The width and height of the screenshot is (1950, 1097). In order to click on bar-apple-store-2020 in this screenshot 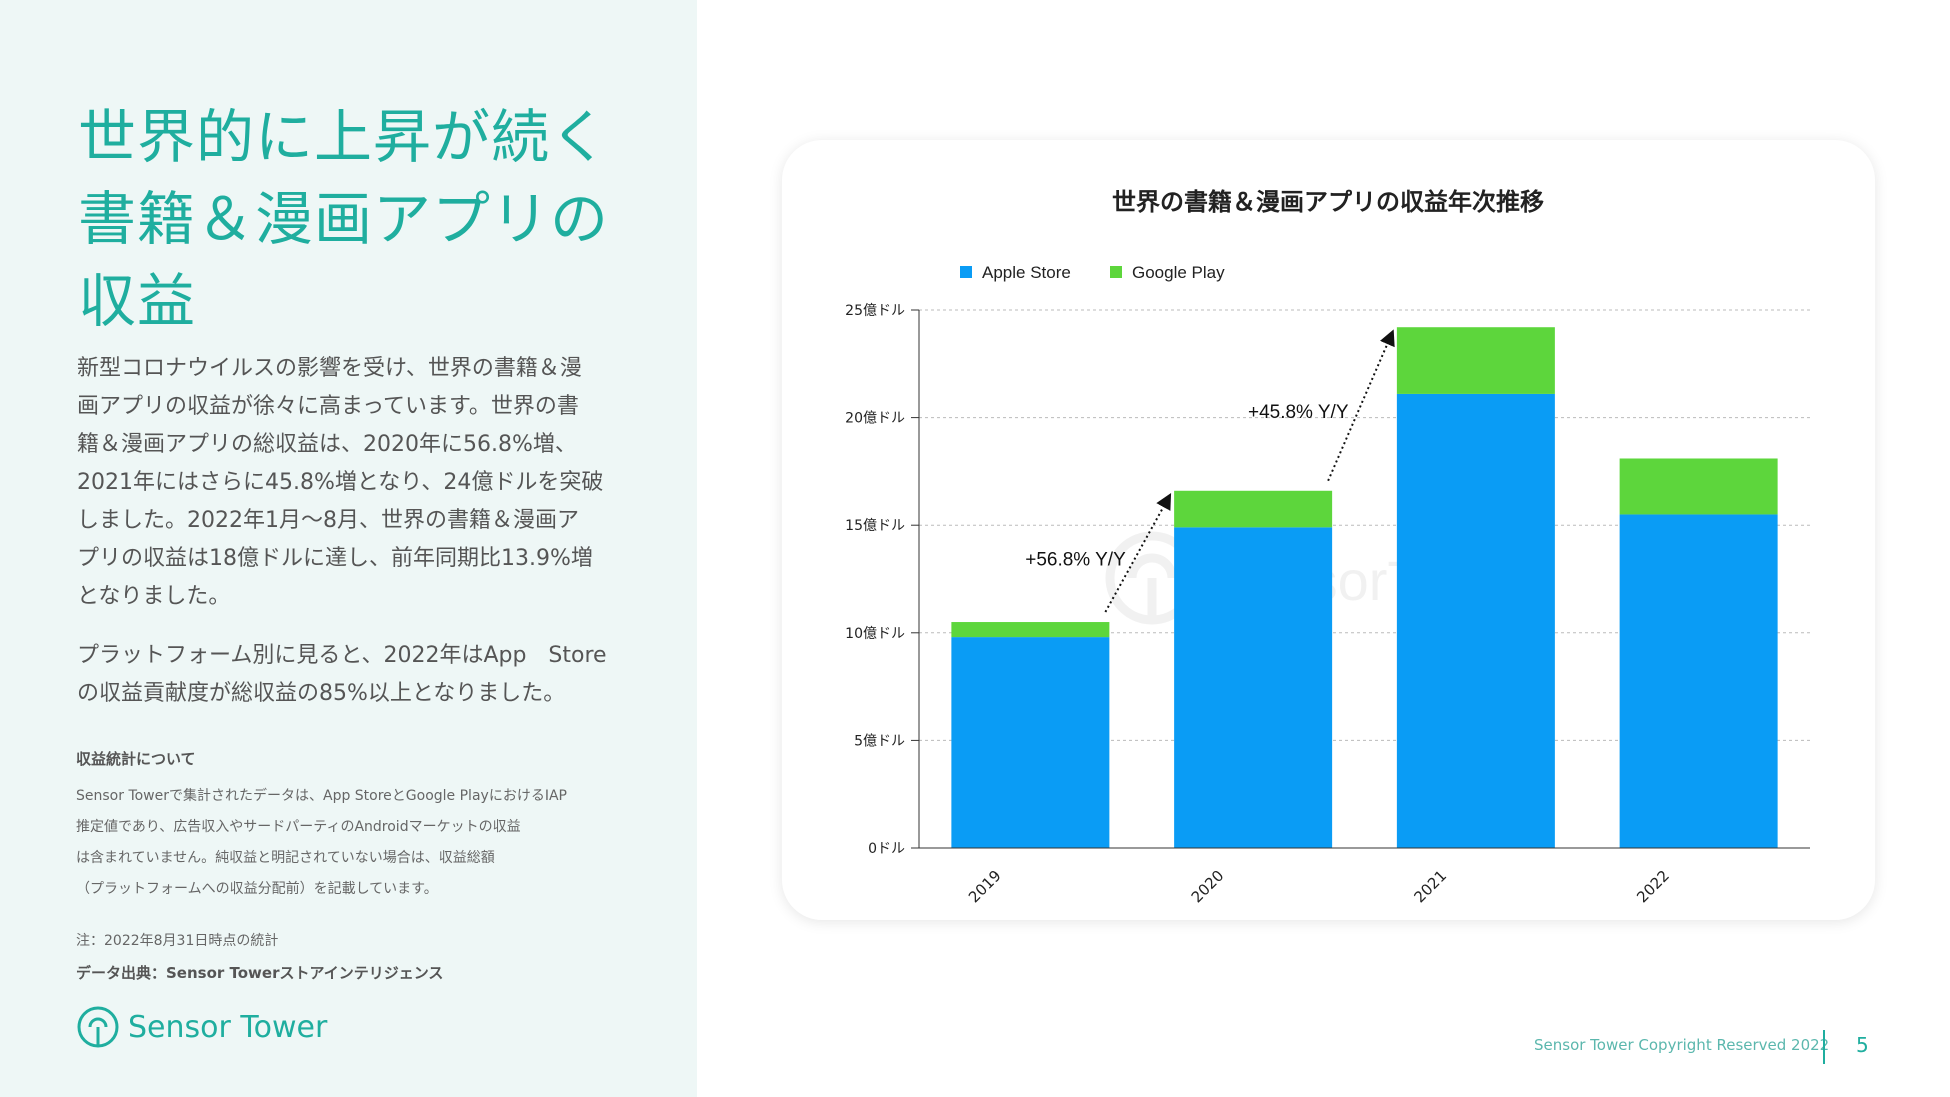, I will do `click(1253, 687)`.